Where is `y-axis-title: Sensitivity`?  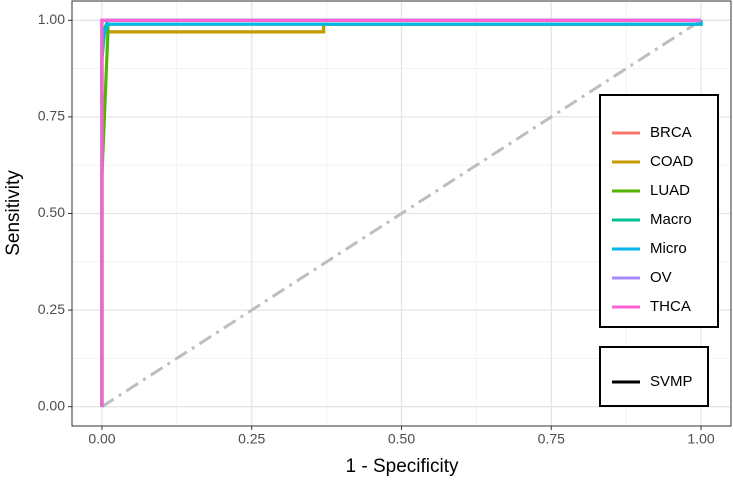
y-axis-title: Sensitivity is located at coordinates (13, 213).